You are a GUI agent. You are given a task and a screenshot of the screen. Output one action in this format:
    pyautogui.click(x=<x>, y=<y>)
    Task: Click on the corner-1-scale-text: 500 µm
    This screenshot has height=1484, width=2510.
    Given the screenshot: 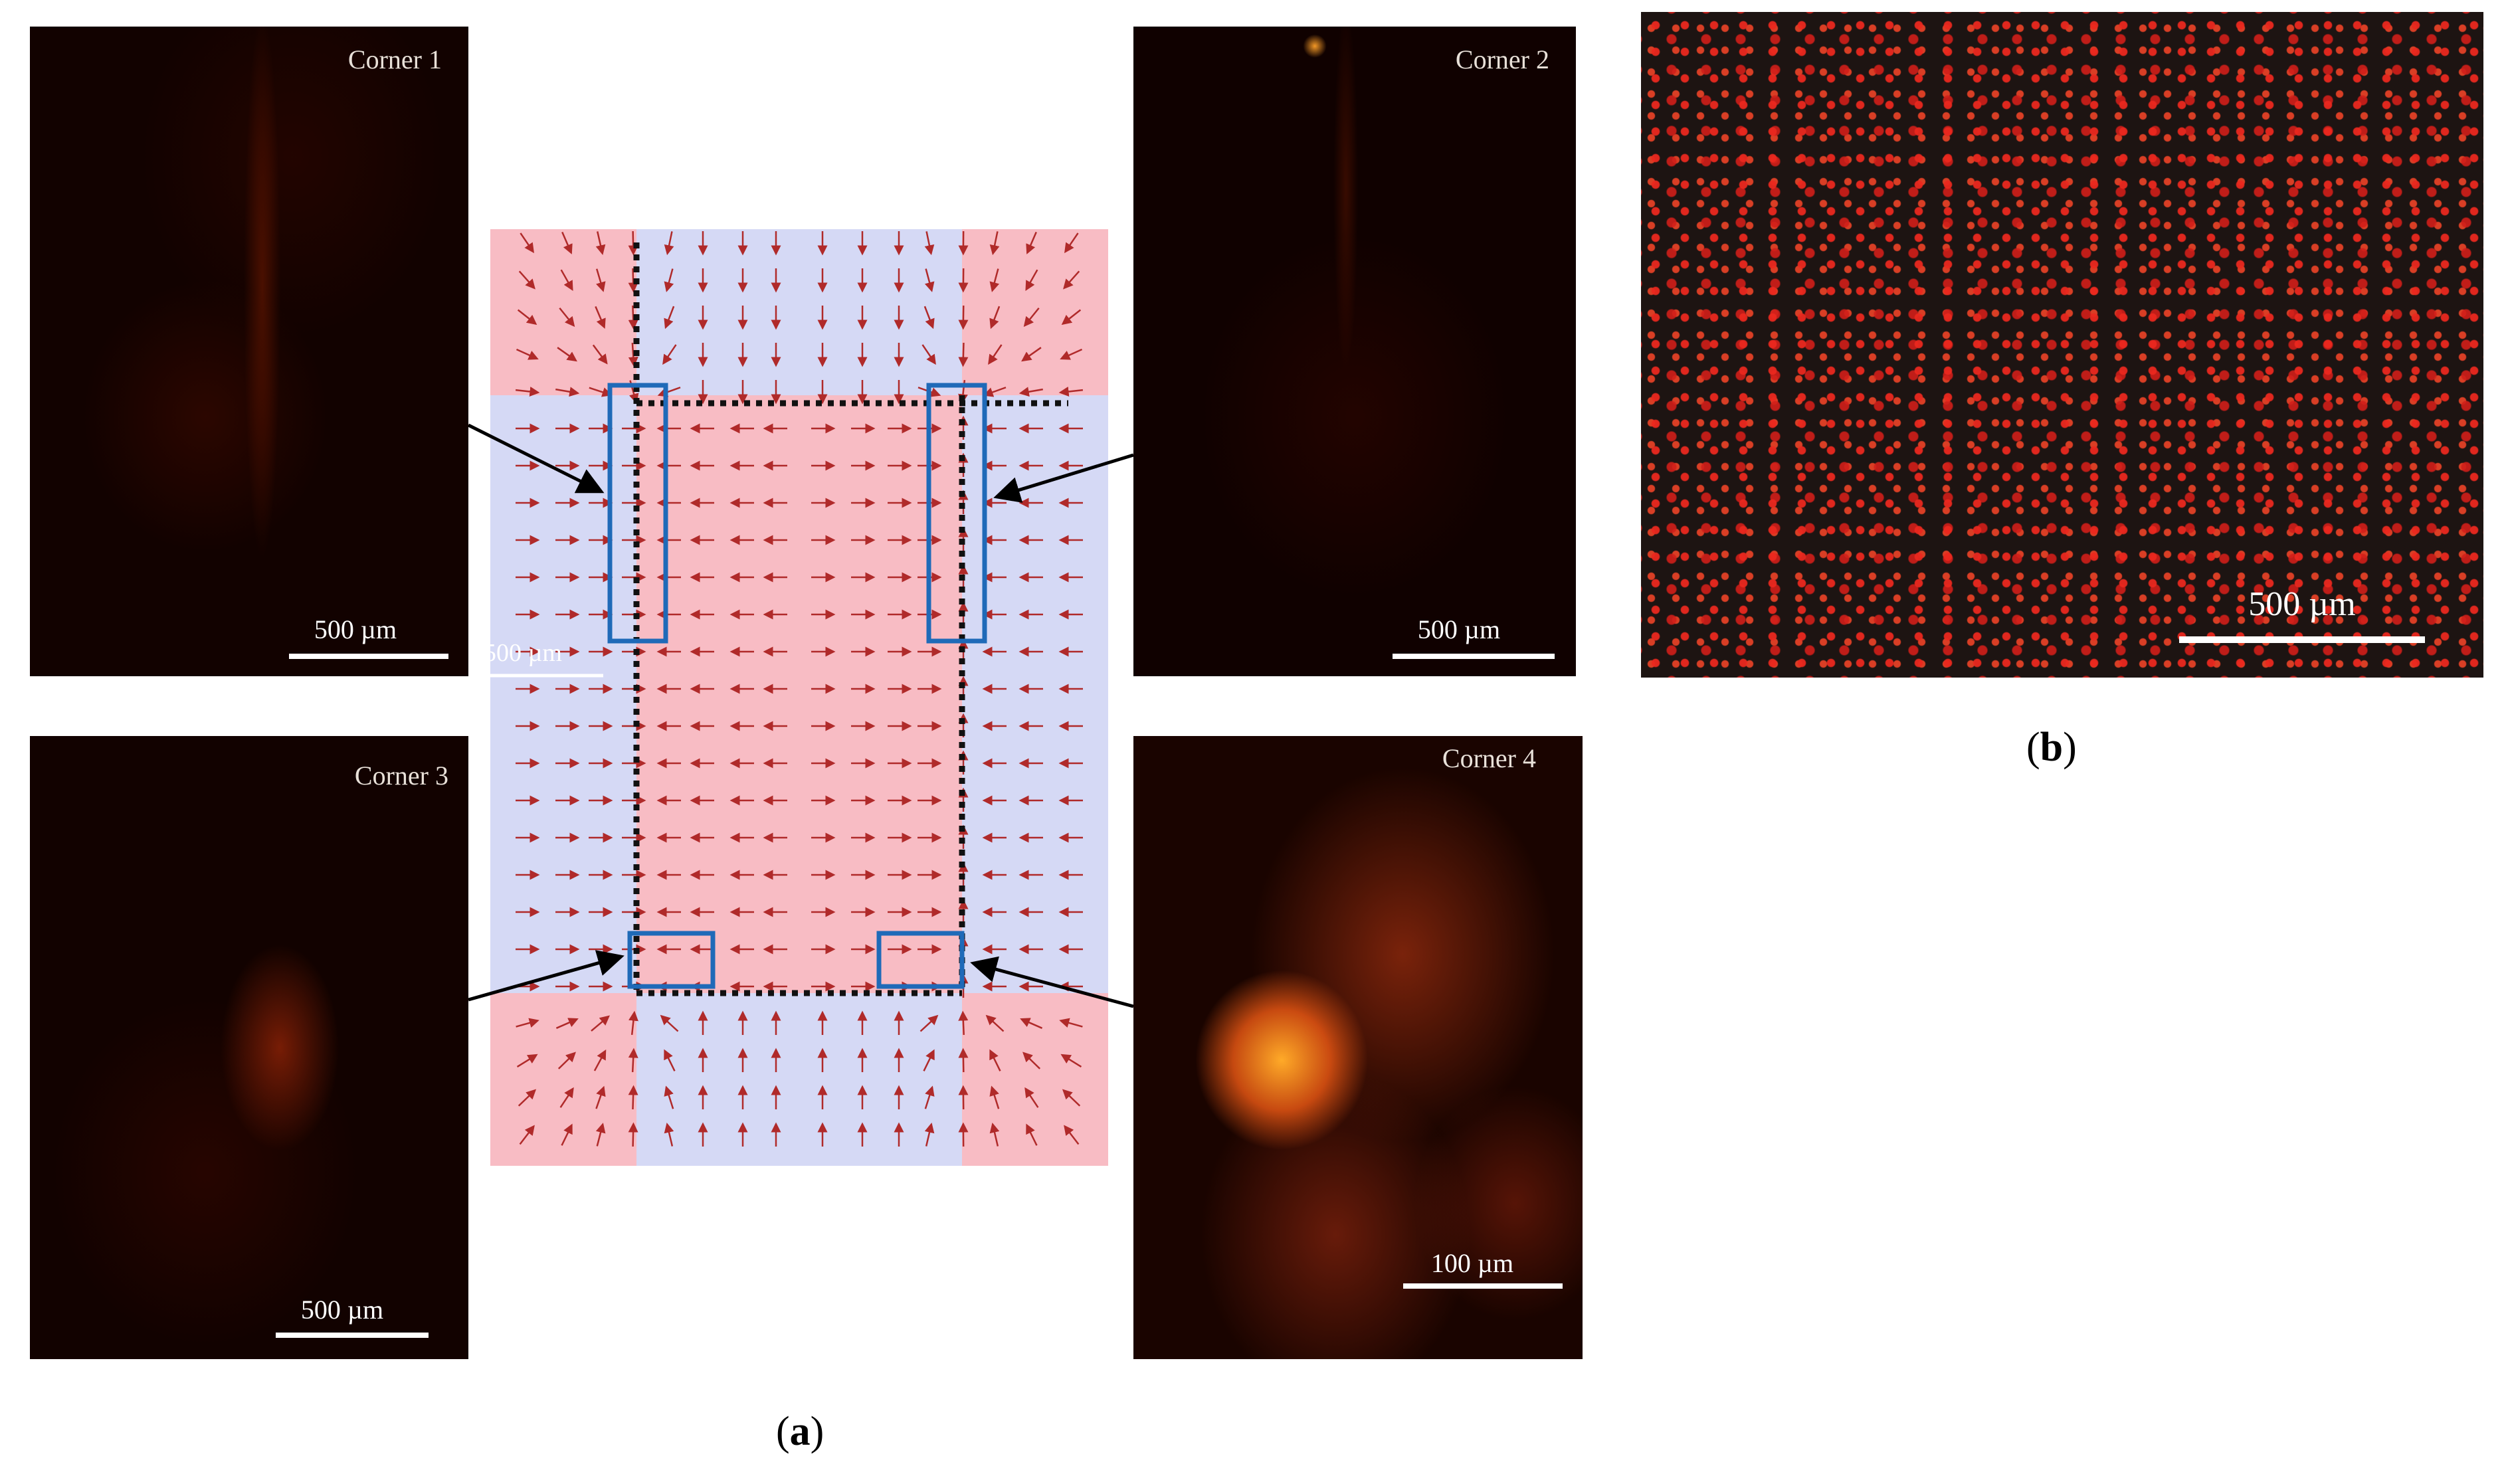 What is the action you would take?
    pyautogui.click(x=355, y=629)
    